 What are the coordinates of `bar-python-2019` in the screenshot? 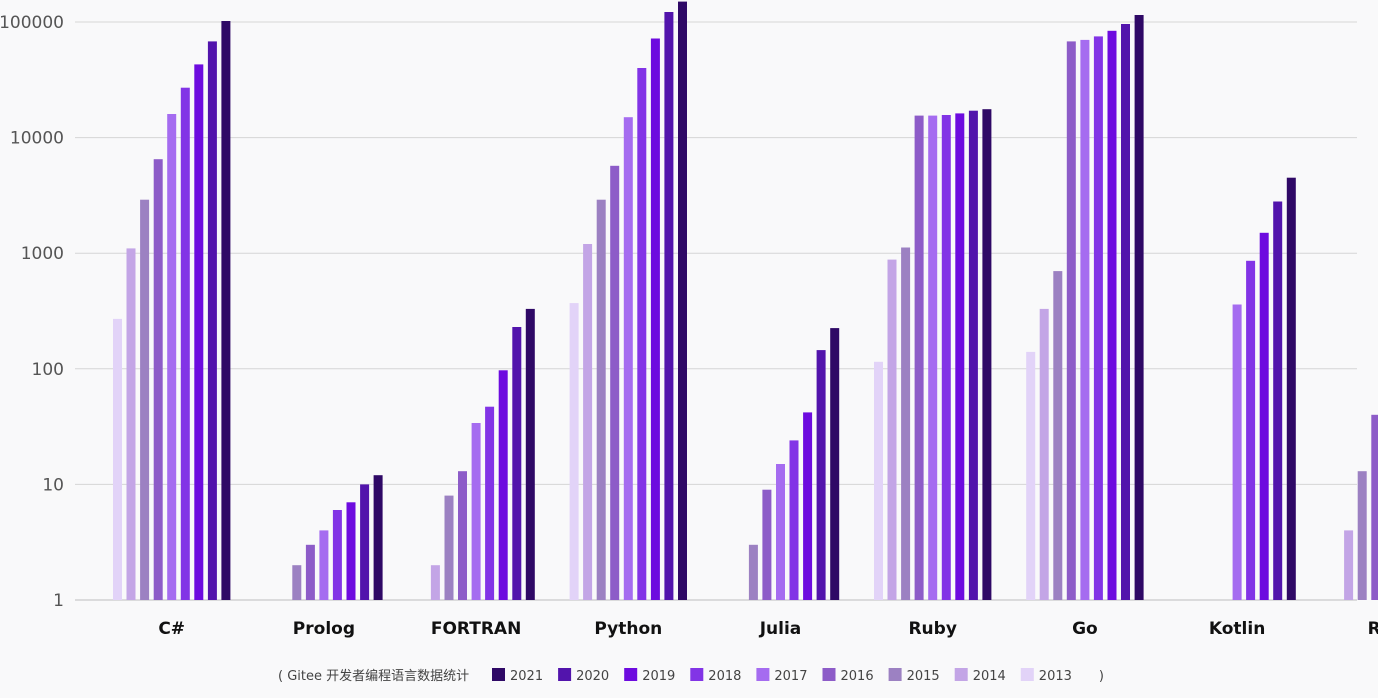 It's located at (655, 319).